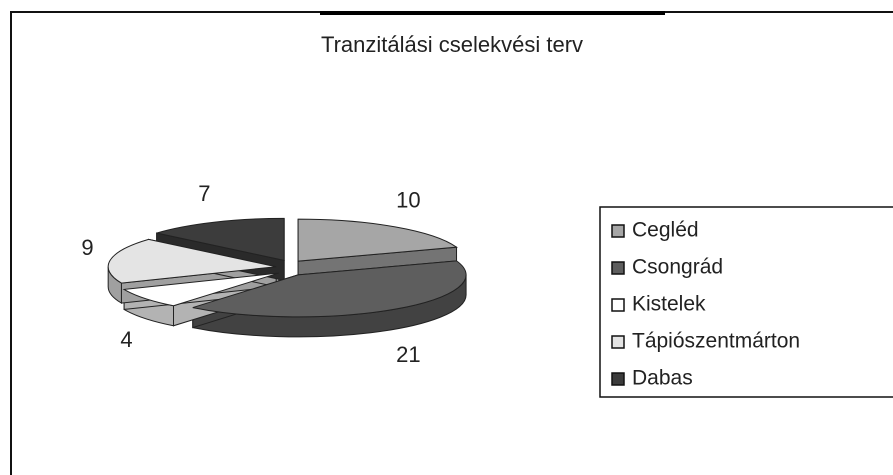 This screenshot has width=893, height=475. I want to click on data-label: 9, so click(87, 247).